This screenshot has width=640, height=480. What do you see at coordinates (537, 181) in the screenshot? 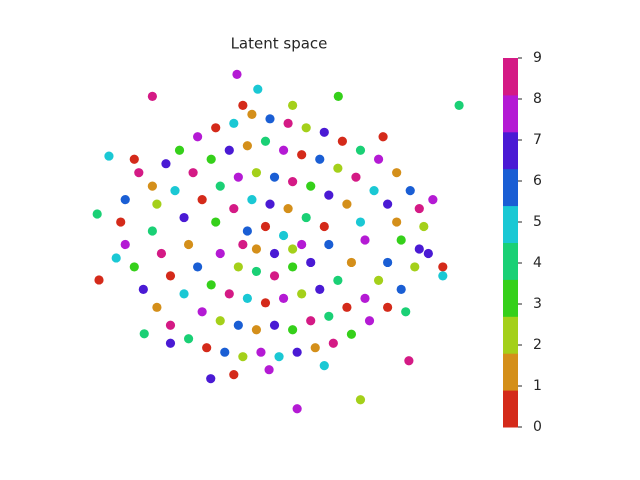
I see `colorbar-tick-label: 6` at bounding box center [537, 181].